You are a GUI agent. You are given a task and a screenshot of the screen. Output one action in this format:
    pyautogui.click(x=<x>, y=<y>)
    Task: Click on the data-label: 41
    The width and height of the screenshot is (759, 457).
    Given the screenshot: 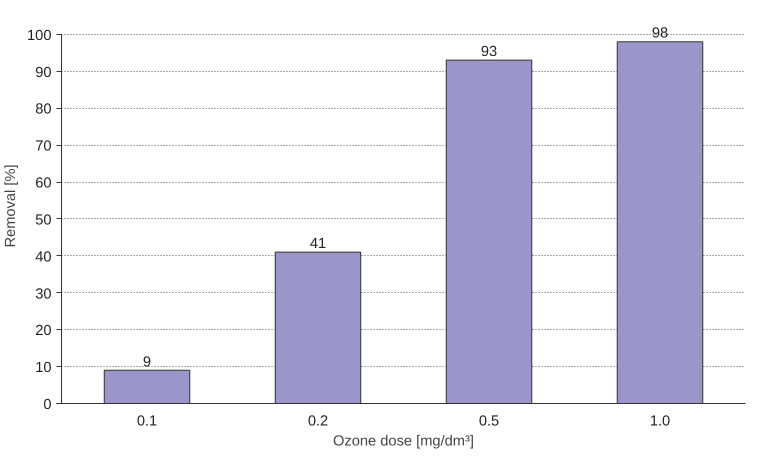 What is the action you would take?
    pyautogui.click(x=318, y=244)
    